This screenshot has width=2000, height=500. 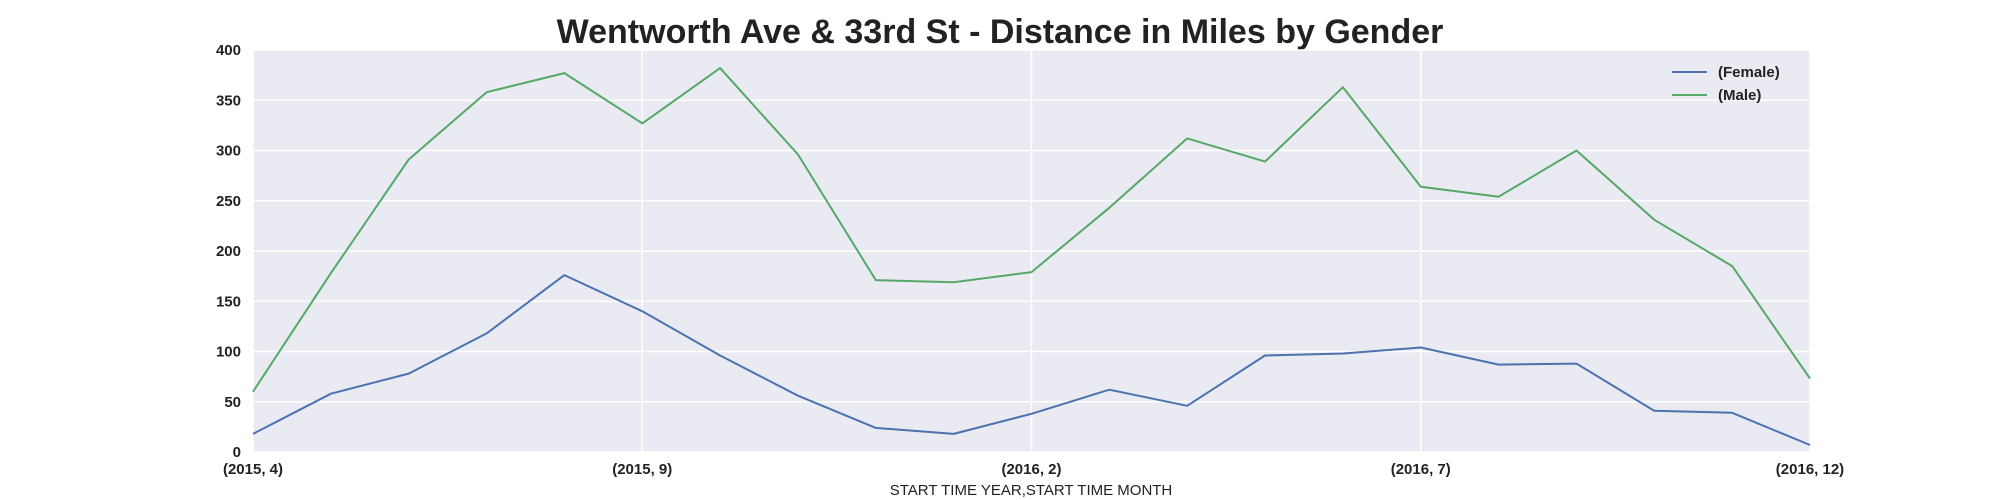 I want to click on y-tick-label: 350, so click(x=228, y=100).